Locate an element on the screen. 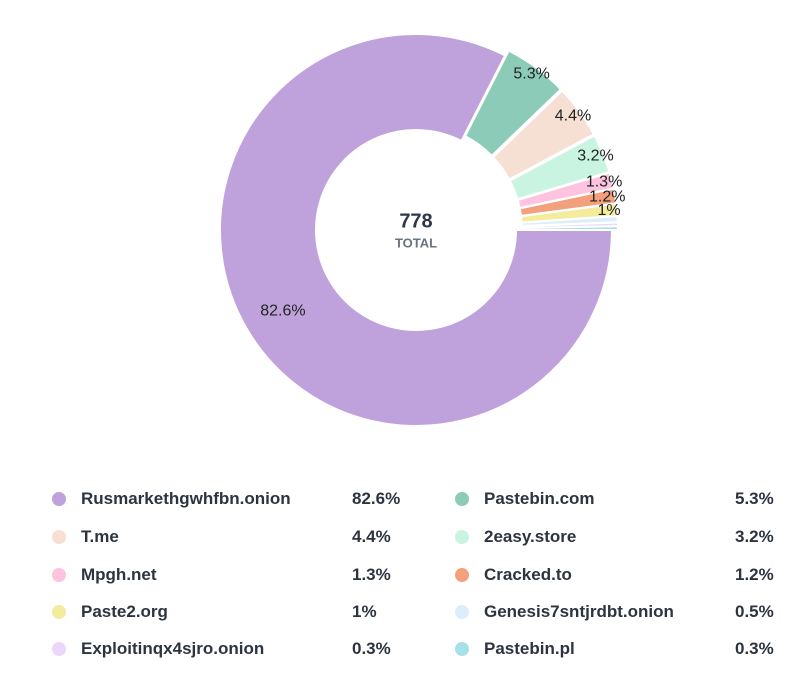 Image resolution: width=809 pixels, height=699 pixels. legend-value: 5.3% is located at coordinates (754, 498).